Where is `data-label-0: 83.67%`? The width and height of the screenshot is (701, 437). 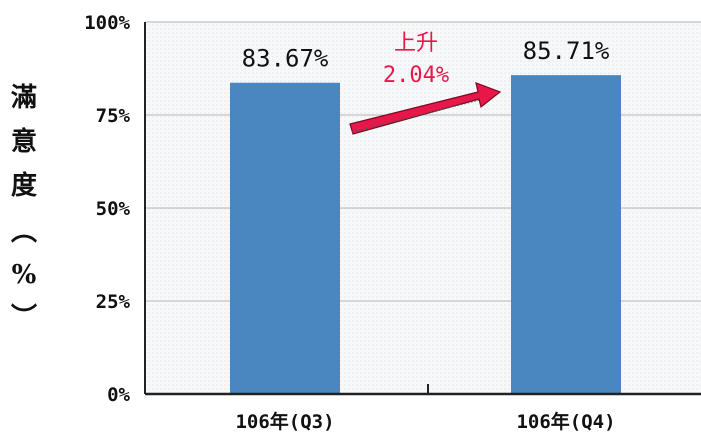
data-label-0: 83.67% is located at coordinates (285, 59).